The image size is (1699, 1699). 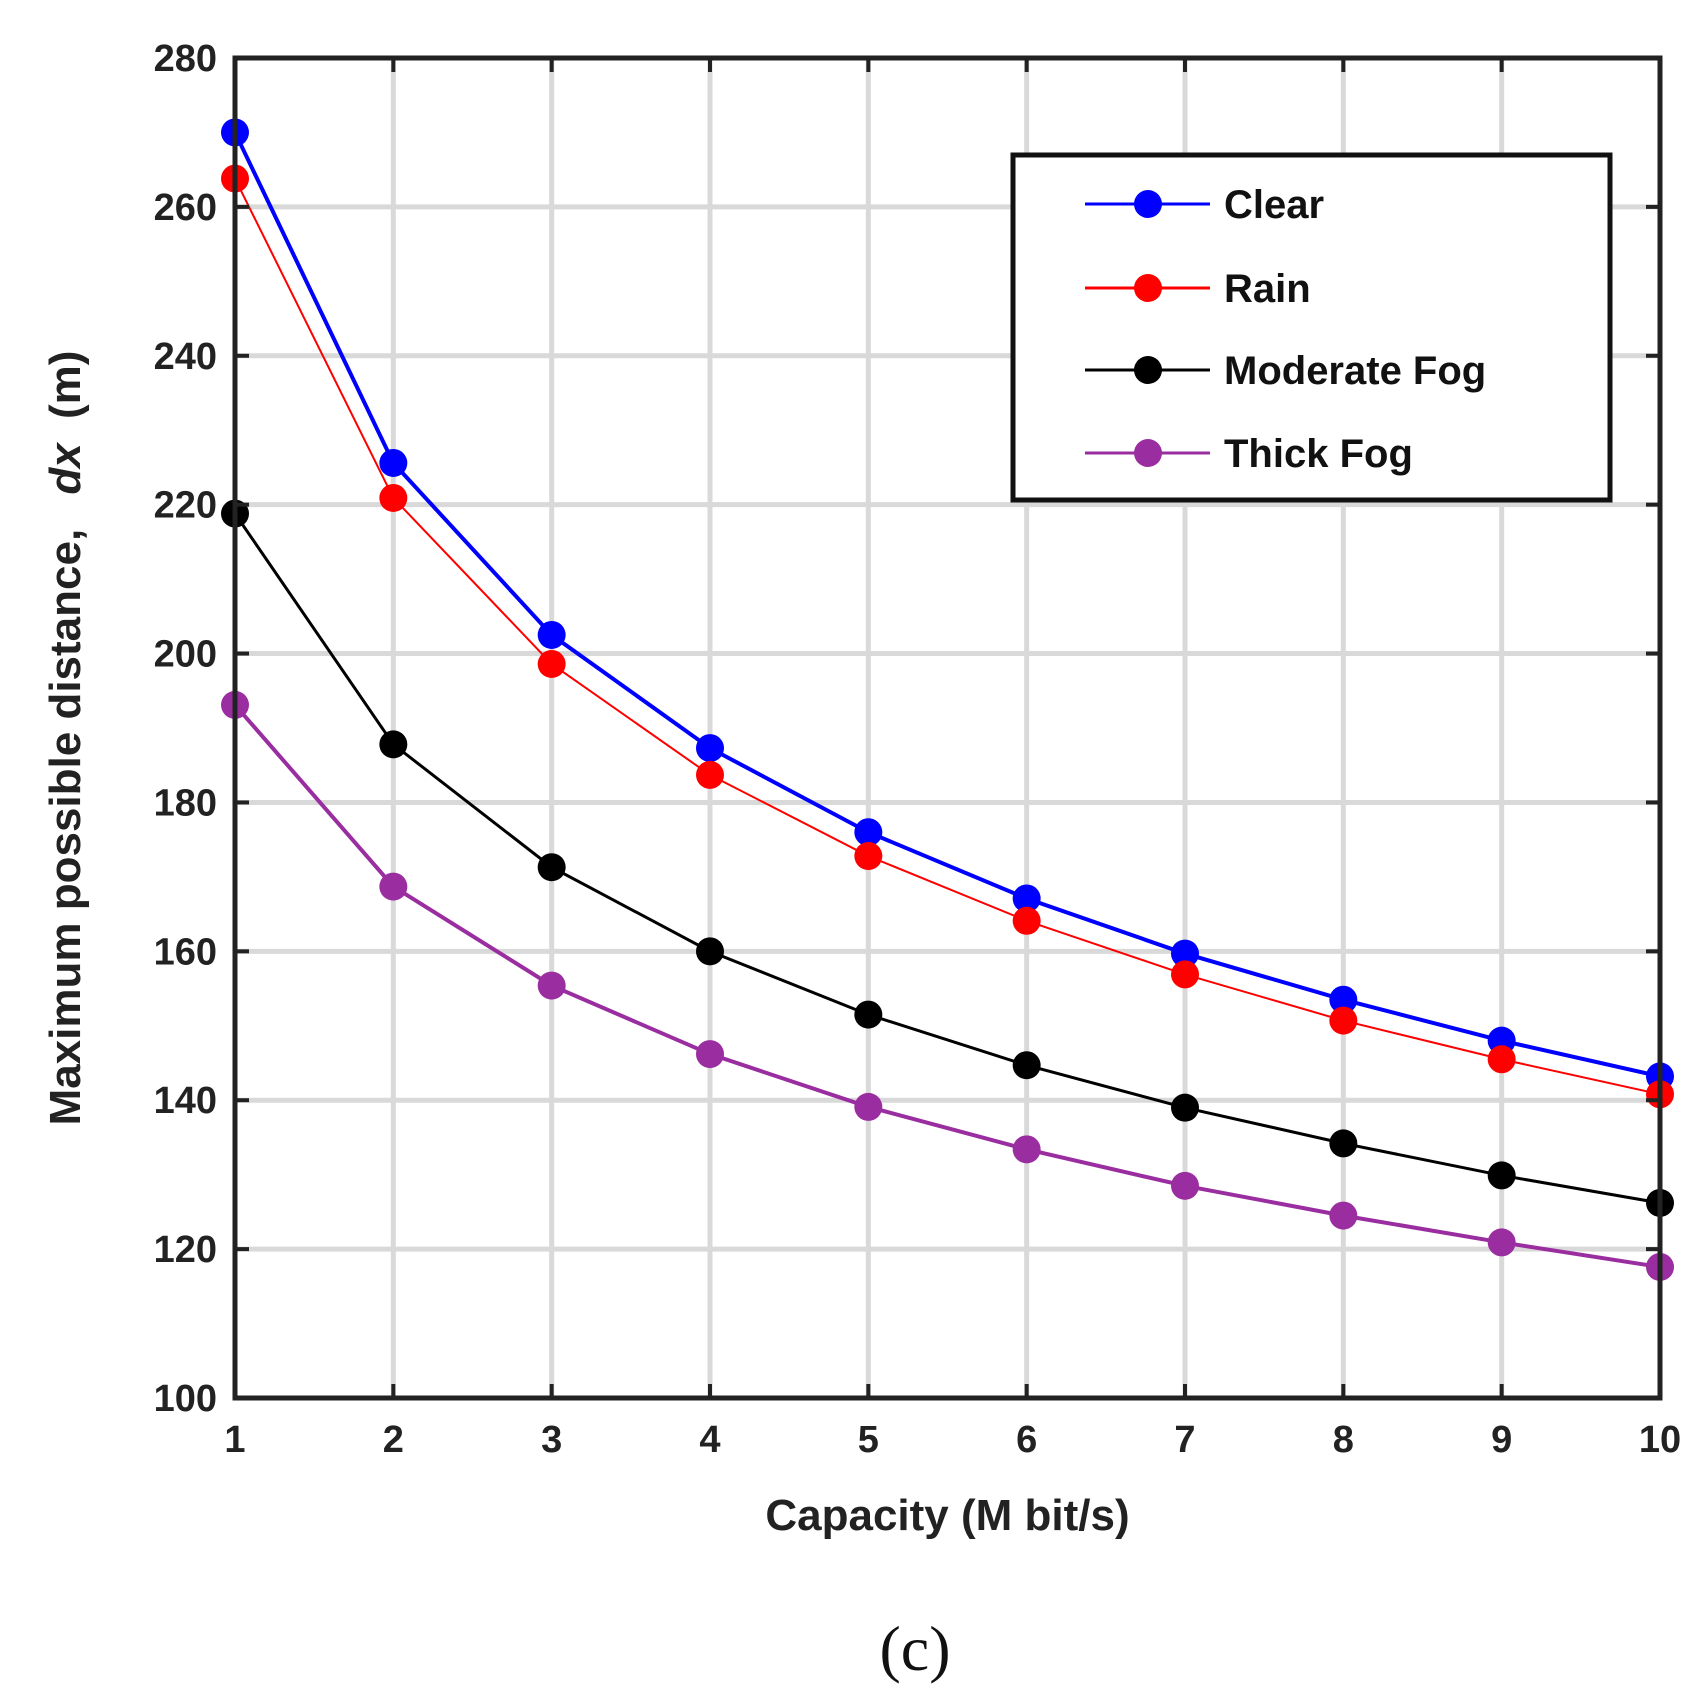 What do you see at coordinates (1148, 370) in the screenshot?
I see `legend-marker-moderate-fog` at bounding box center [1148, 370].